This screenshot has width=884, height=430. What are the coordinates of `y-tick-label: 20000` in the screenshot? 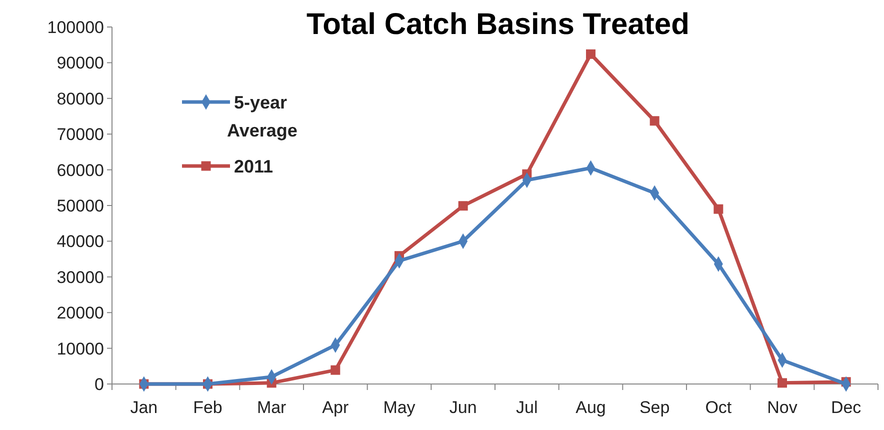 It's located at (80, 313).